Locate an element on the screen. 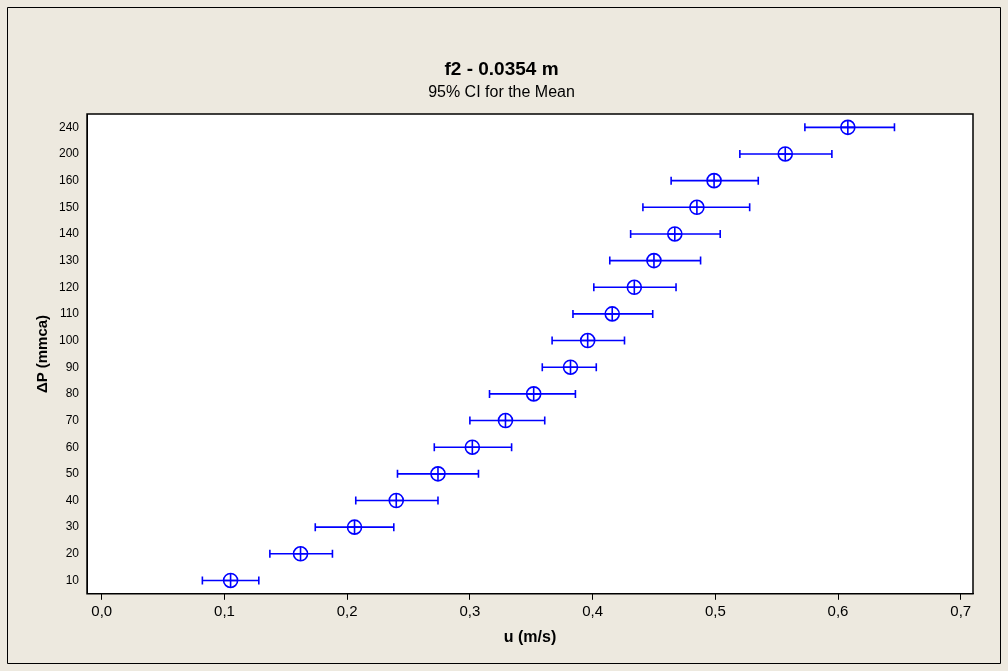 This screenshot has height=671, width=1008. y-tick-label: 240 is located at coordinates (69, 126).